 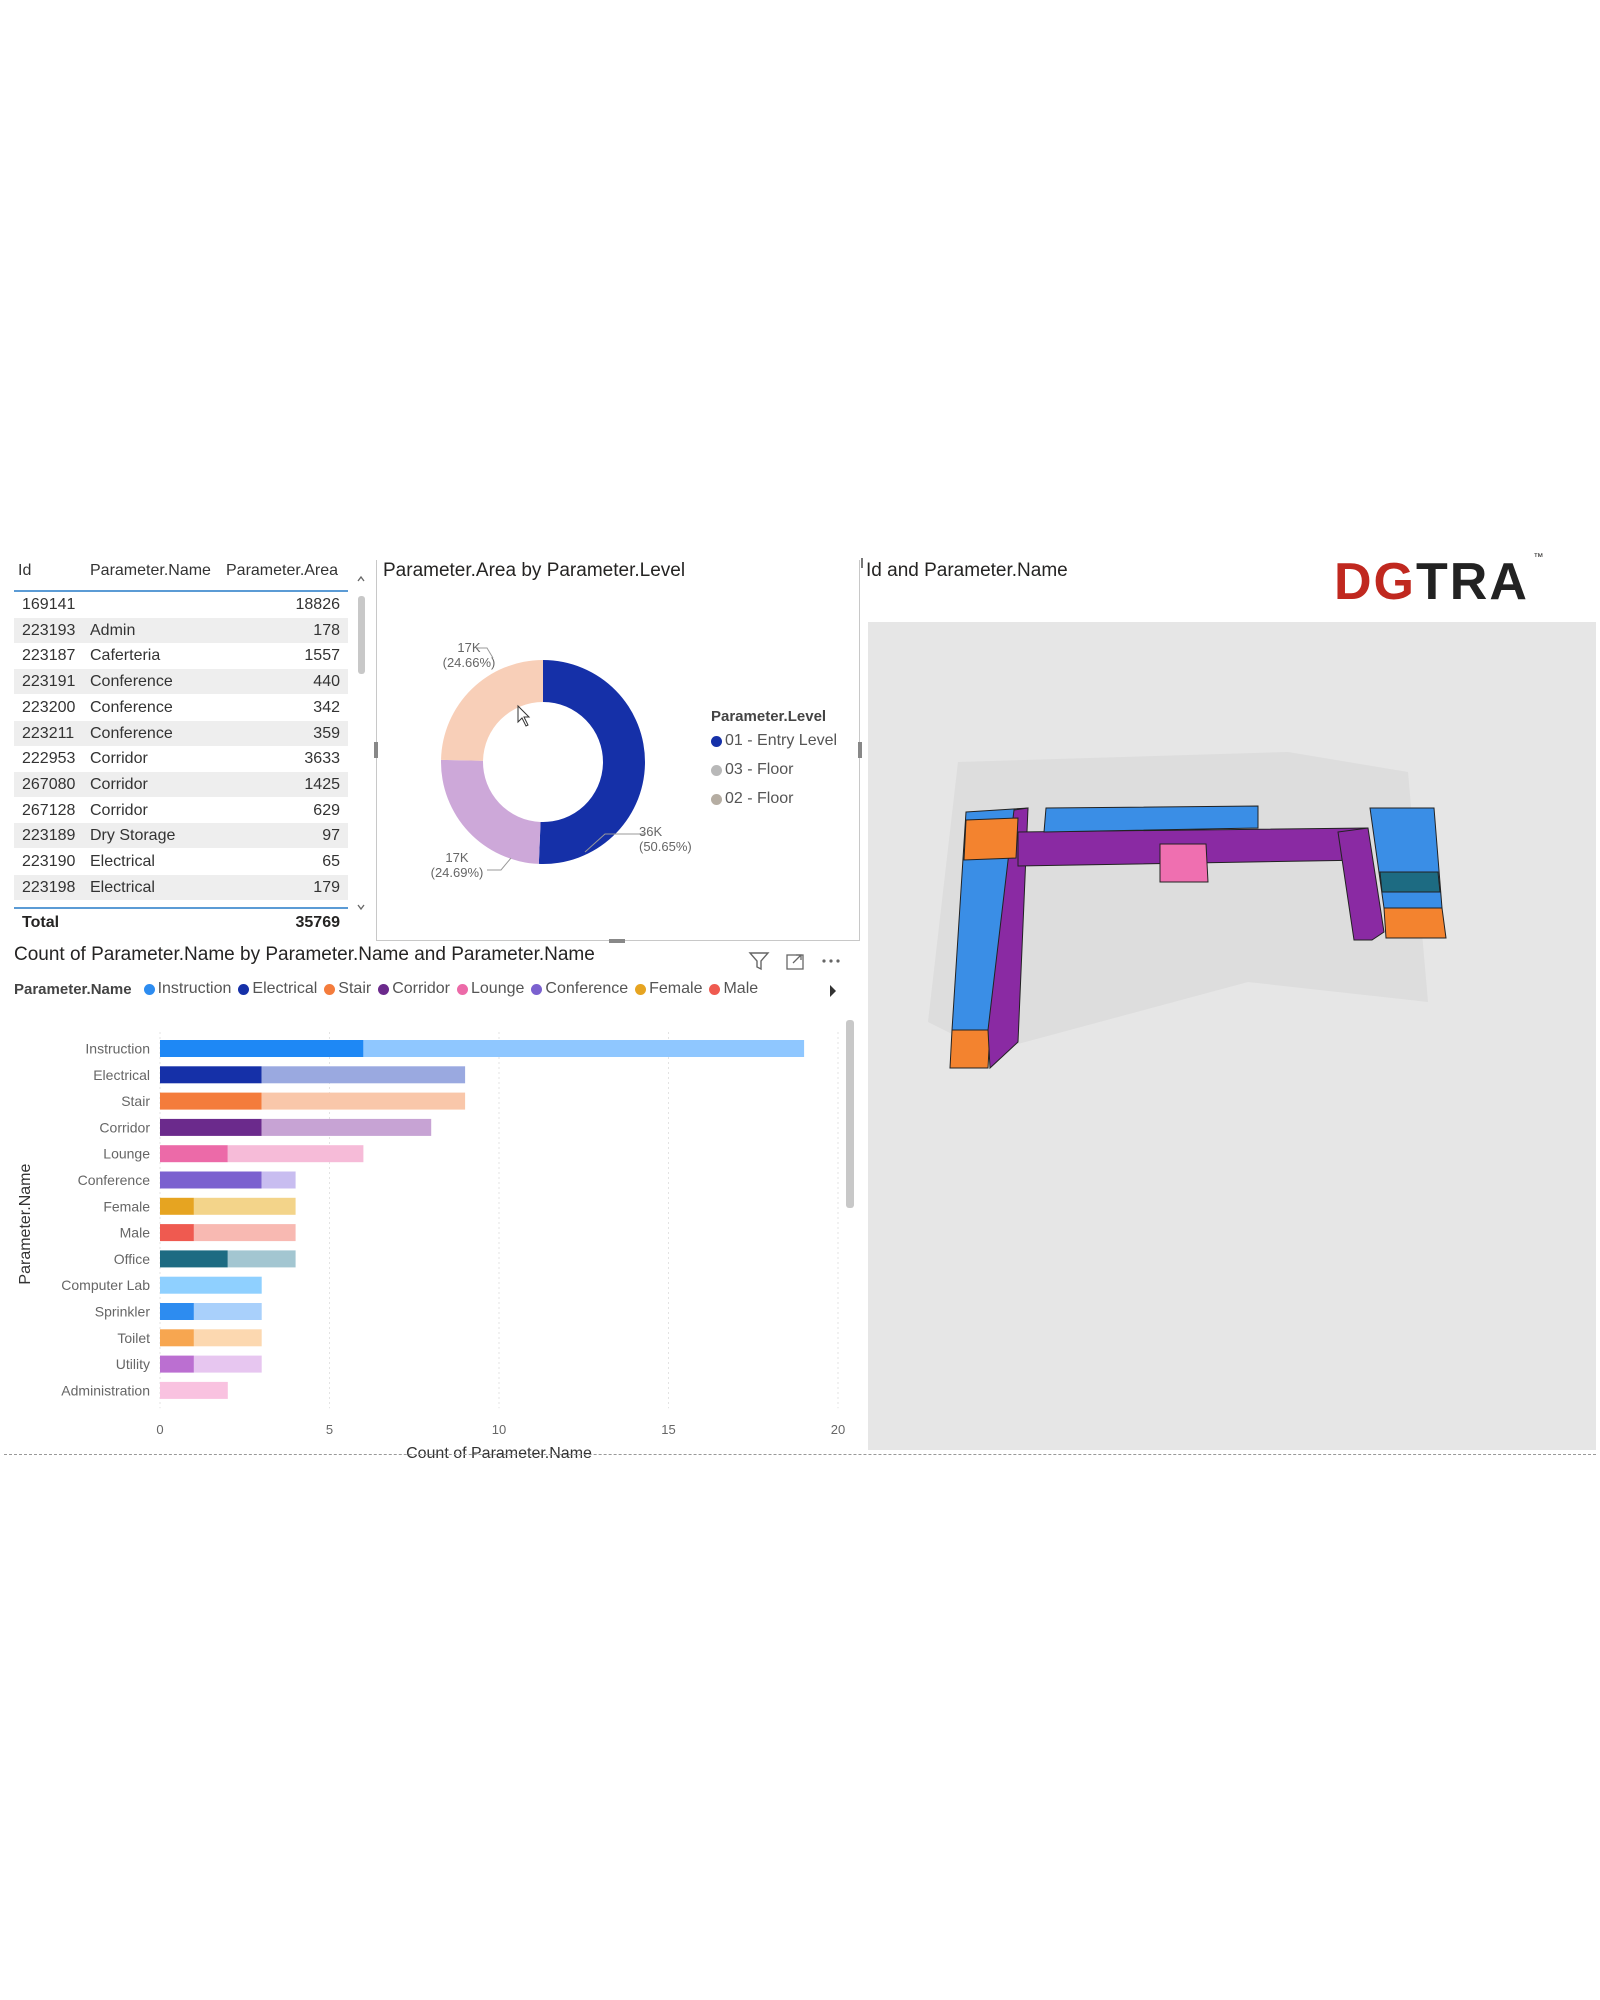 What do you see at coordinates (181, 887) in the screenshot?
I see `table-row: 223198 Electrical 179` at bounding box center [181, 887].